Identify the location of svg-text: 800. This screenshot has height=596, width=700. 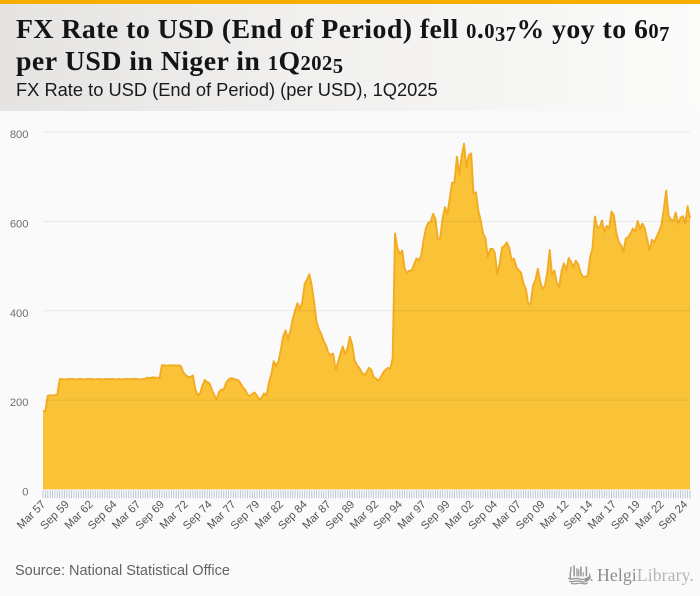
(19, 135).